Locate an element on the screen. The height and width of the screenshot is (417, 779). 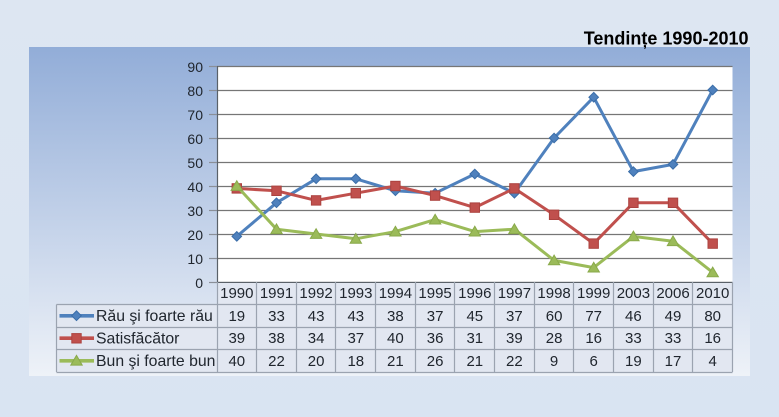
svg-text: Tendințe 1990-2010 is located at coordinates (666, 39).